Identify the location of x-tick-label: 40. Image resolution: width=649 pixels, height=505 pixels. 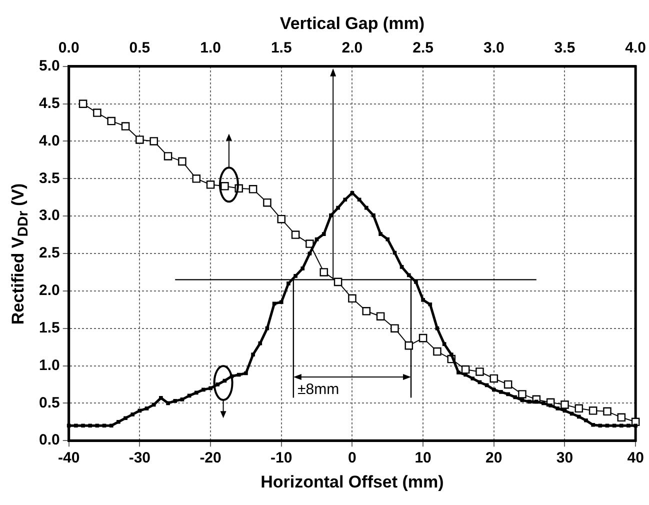
(635, 458).